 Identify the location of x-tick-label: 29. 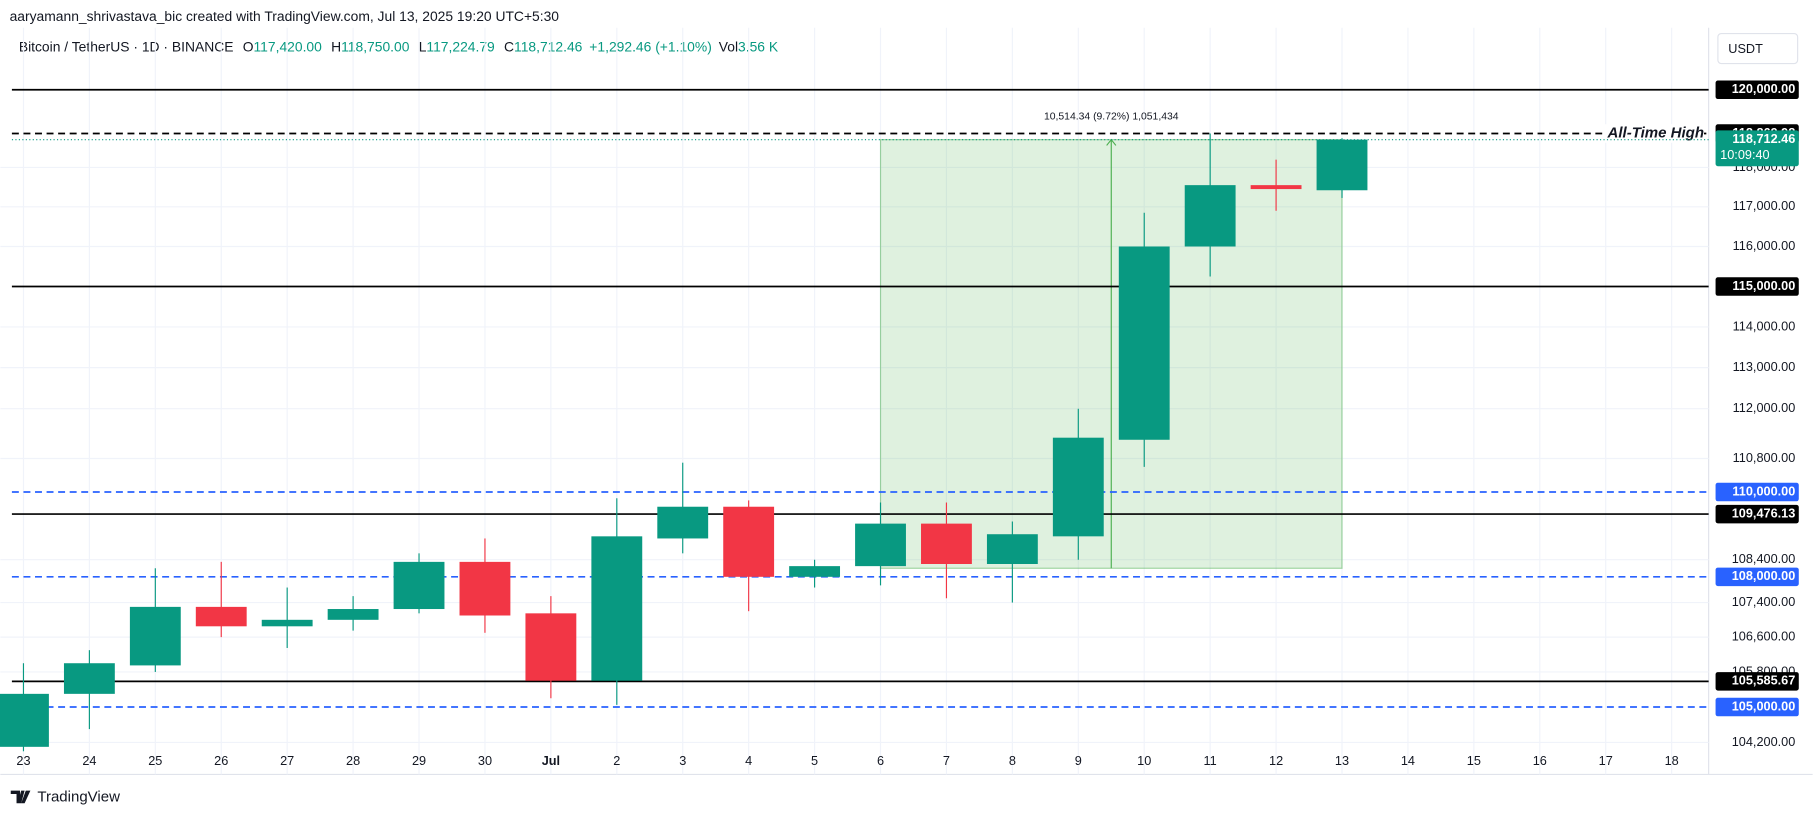
(419, 760).